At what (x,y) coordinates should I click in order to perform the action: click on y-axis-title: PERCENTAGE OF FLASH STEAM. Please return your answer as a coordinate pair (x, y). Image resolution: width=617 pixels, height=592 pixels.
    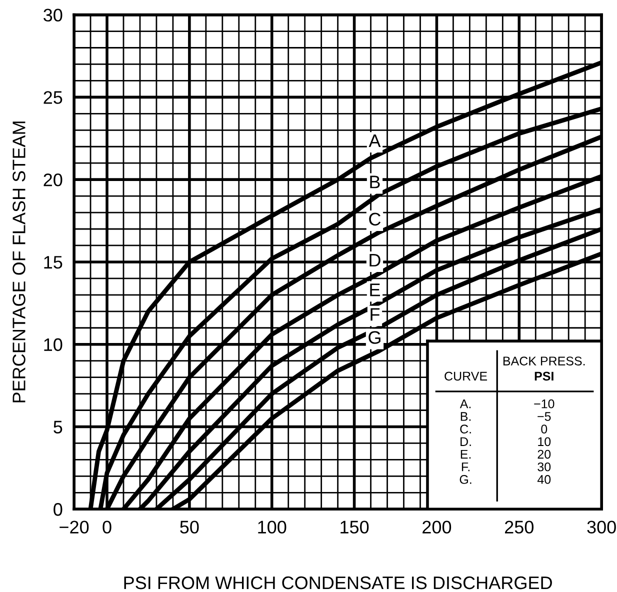
    Looking at the image, I should click on (19, 262).